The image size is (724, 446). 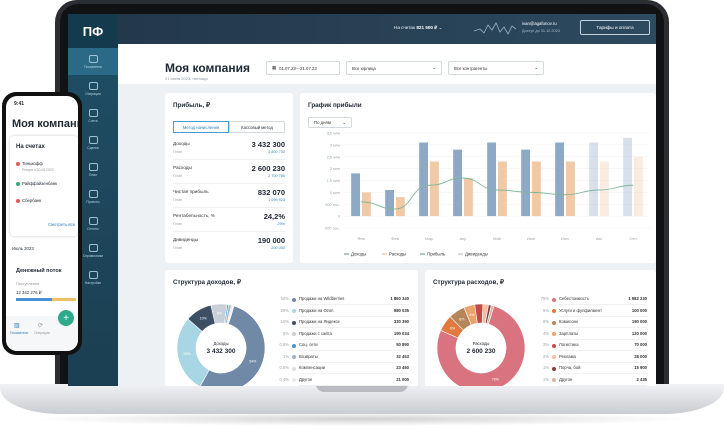 I want to click on y-tick-label: 3 млн, so click(x=335, y=145).